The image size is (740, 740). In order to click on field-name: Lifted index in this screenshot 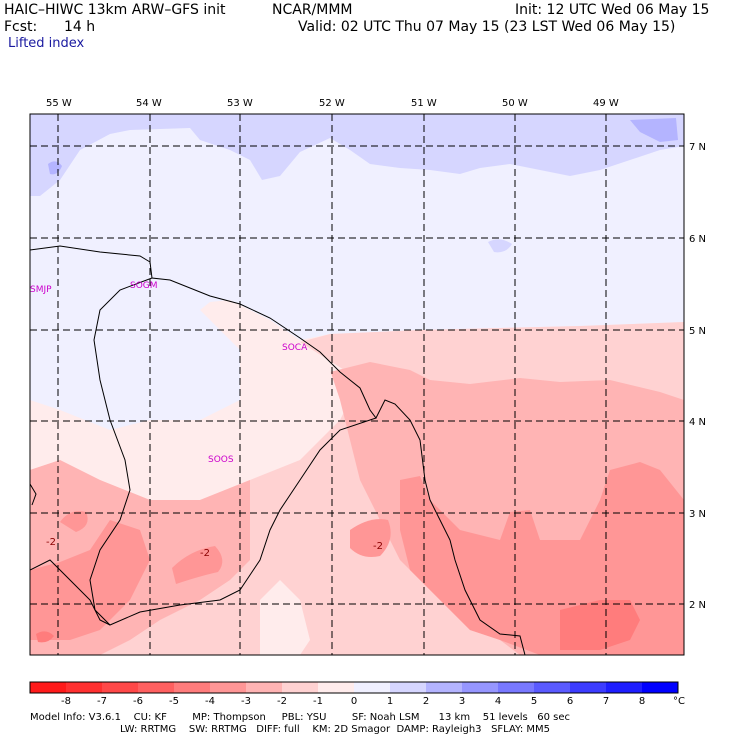, I will do `click(46, 43)`.